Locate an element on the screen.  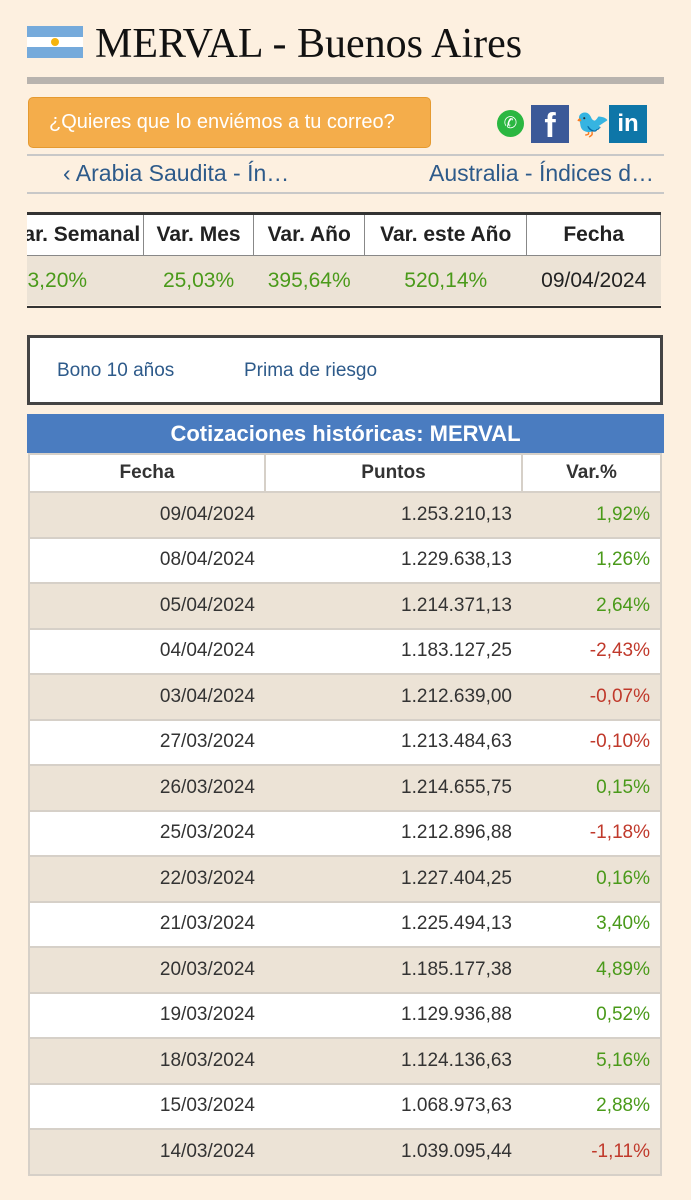
table-row: 21/03/2024 1.225.494,13 3,40% is located at coordinates (345, 924).